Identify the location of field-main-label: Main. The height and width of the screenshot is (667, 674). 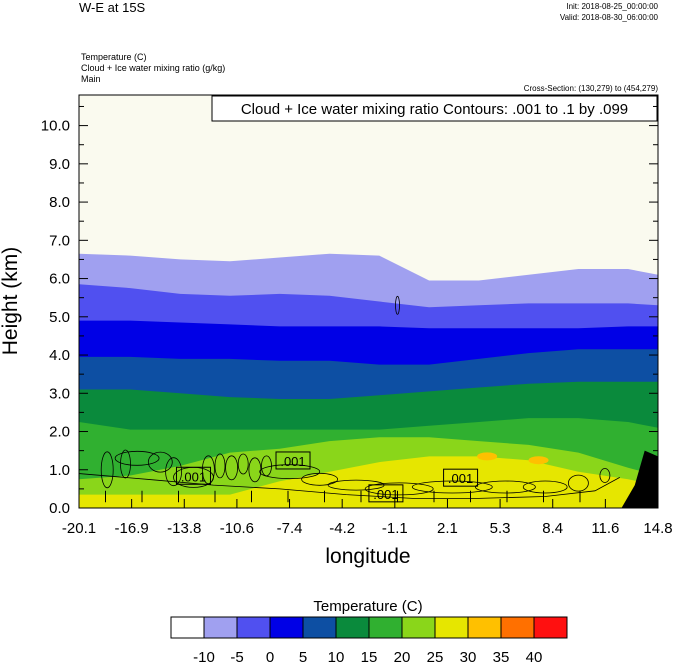
(91, 79).